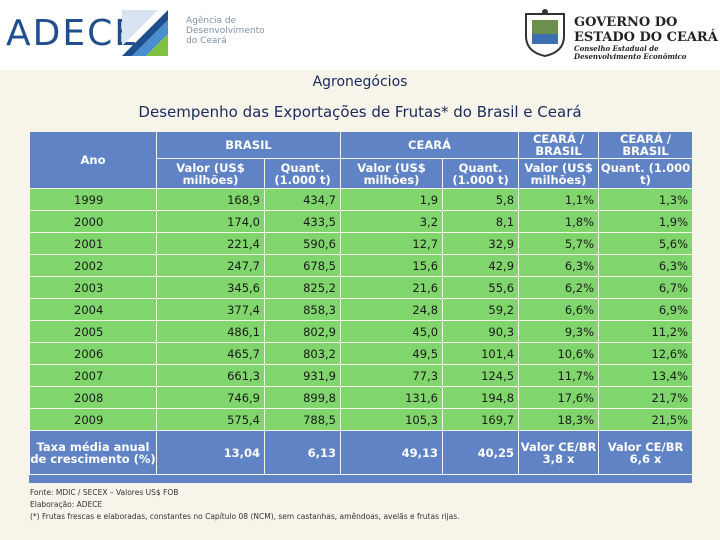 The image size is (720, 540). Describe the element at coordinates (481, 221) in the screenshot. I see `cell-ceara-quant: 8,1` at that location.